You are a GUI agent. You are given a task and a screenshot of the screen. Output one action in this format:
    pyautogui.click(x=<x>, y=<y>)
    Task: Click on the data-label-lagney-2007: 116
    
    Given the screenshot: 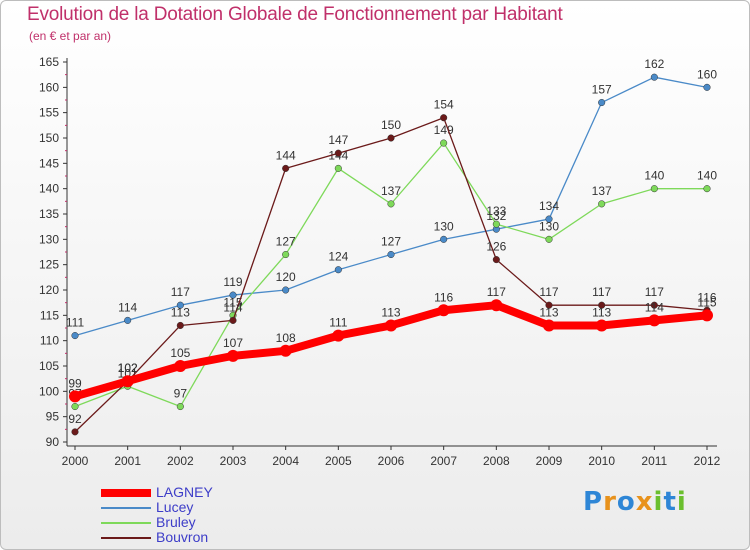 What is the action you would take?
    pyautogui.click(x=443, y=297)
    